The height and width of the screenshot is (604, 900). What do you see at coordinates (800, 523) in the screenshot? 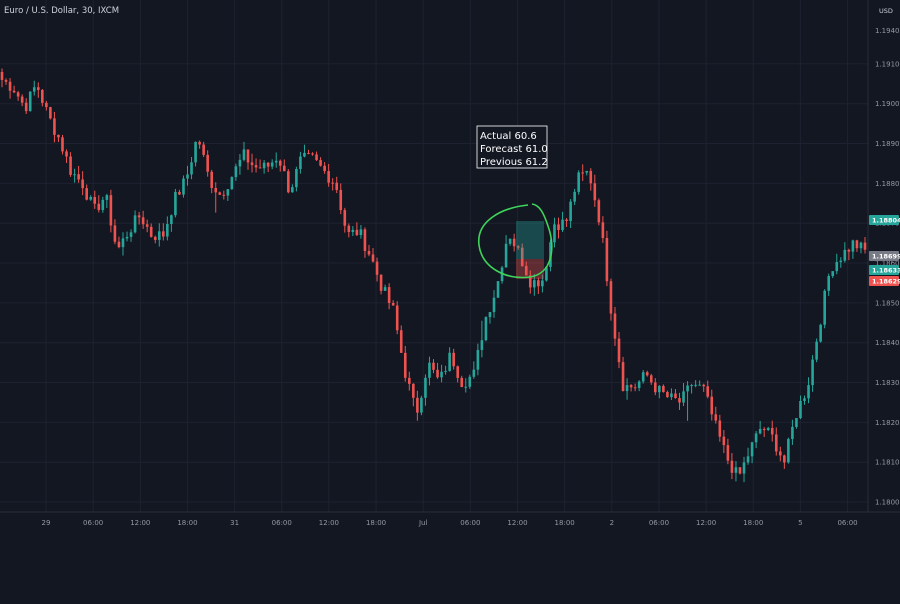
I see `time-tick-label: 5` at bounding box center [800, 523].